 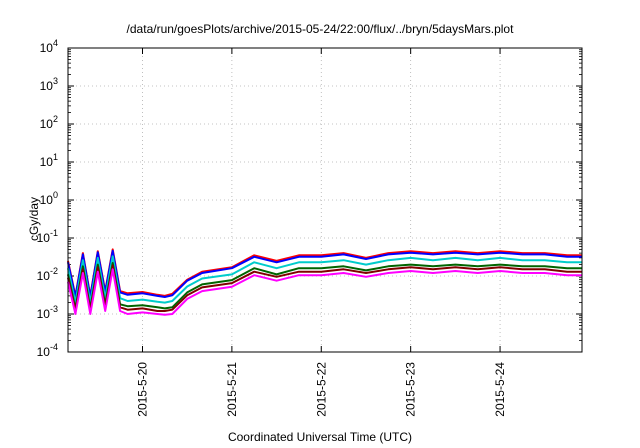 I want to click on y-tick-label: 10⁻², so click(x=47, y=274).